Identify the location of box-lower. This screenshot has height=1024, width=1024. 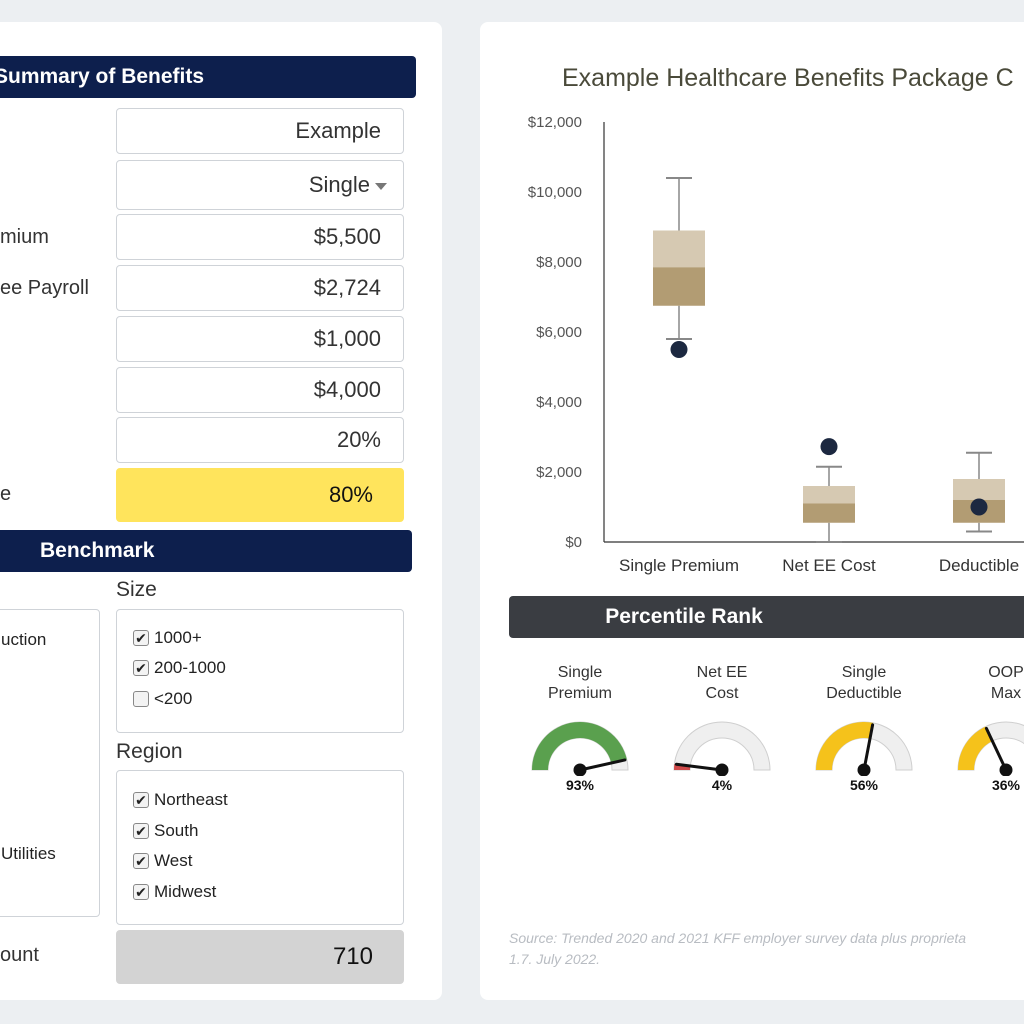
(829, 513).